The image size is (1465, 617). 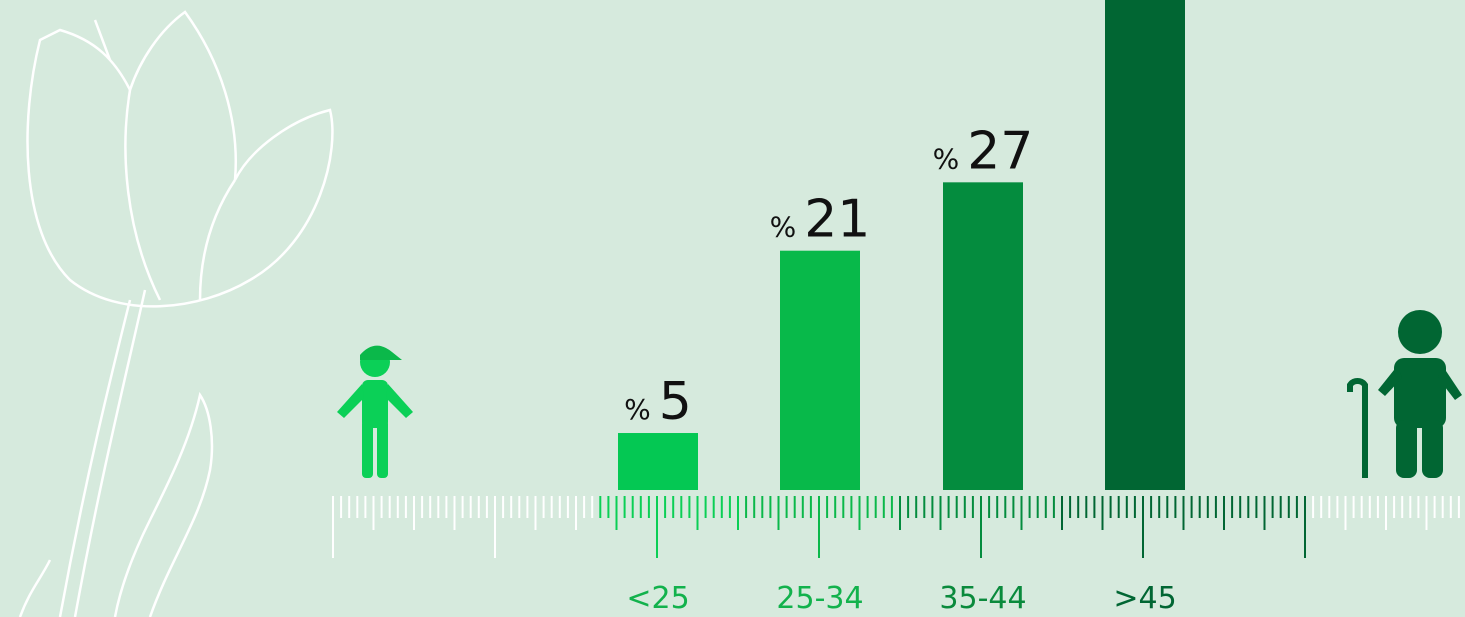 I want to click on elderly-icon, so click(x=1404, y=394).